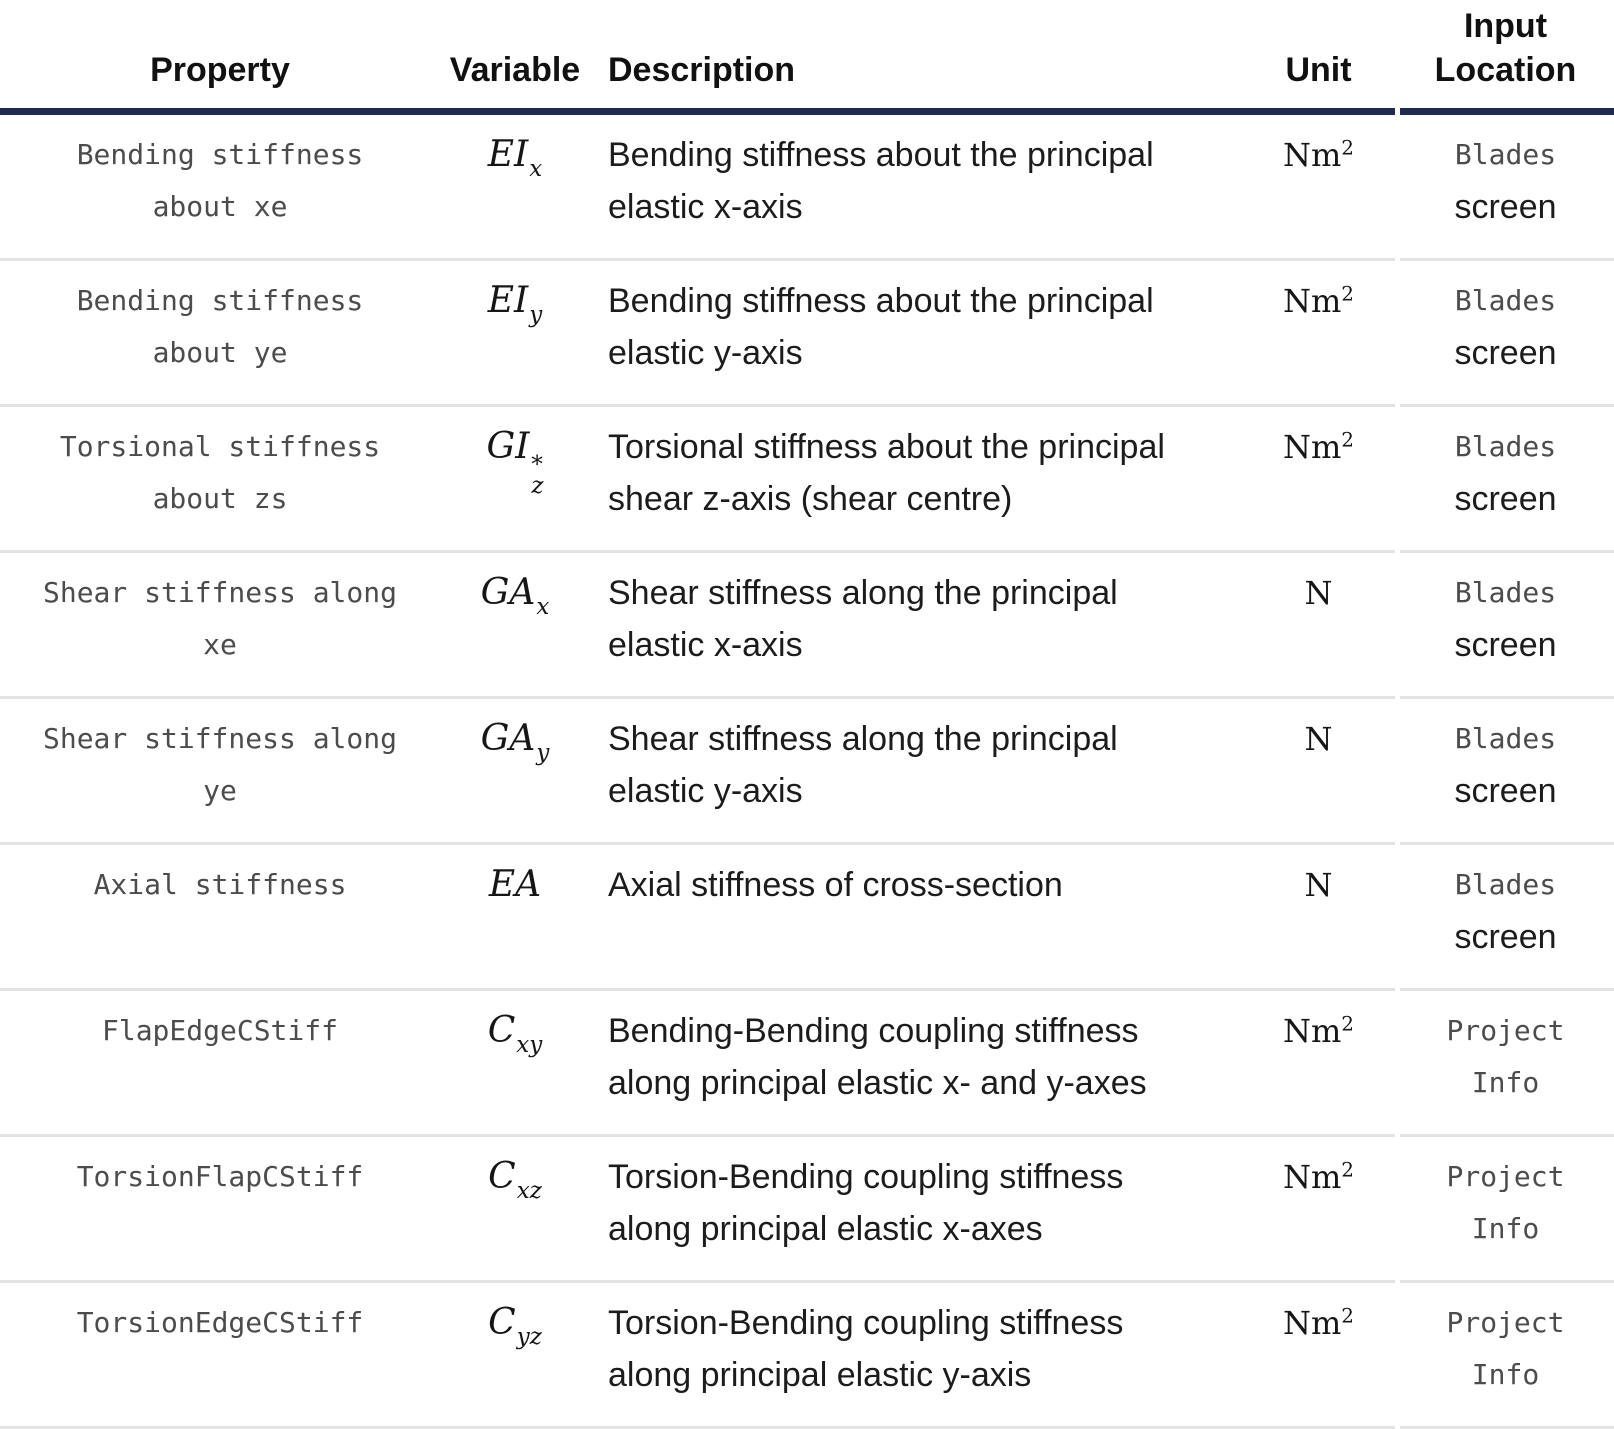 The width and height of the screenshot is (1614, 1429). What do you see at coordinates (508, 446) in the screenshot?
I see `variable-base: GI` at bounding box center [508, 446].